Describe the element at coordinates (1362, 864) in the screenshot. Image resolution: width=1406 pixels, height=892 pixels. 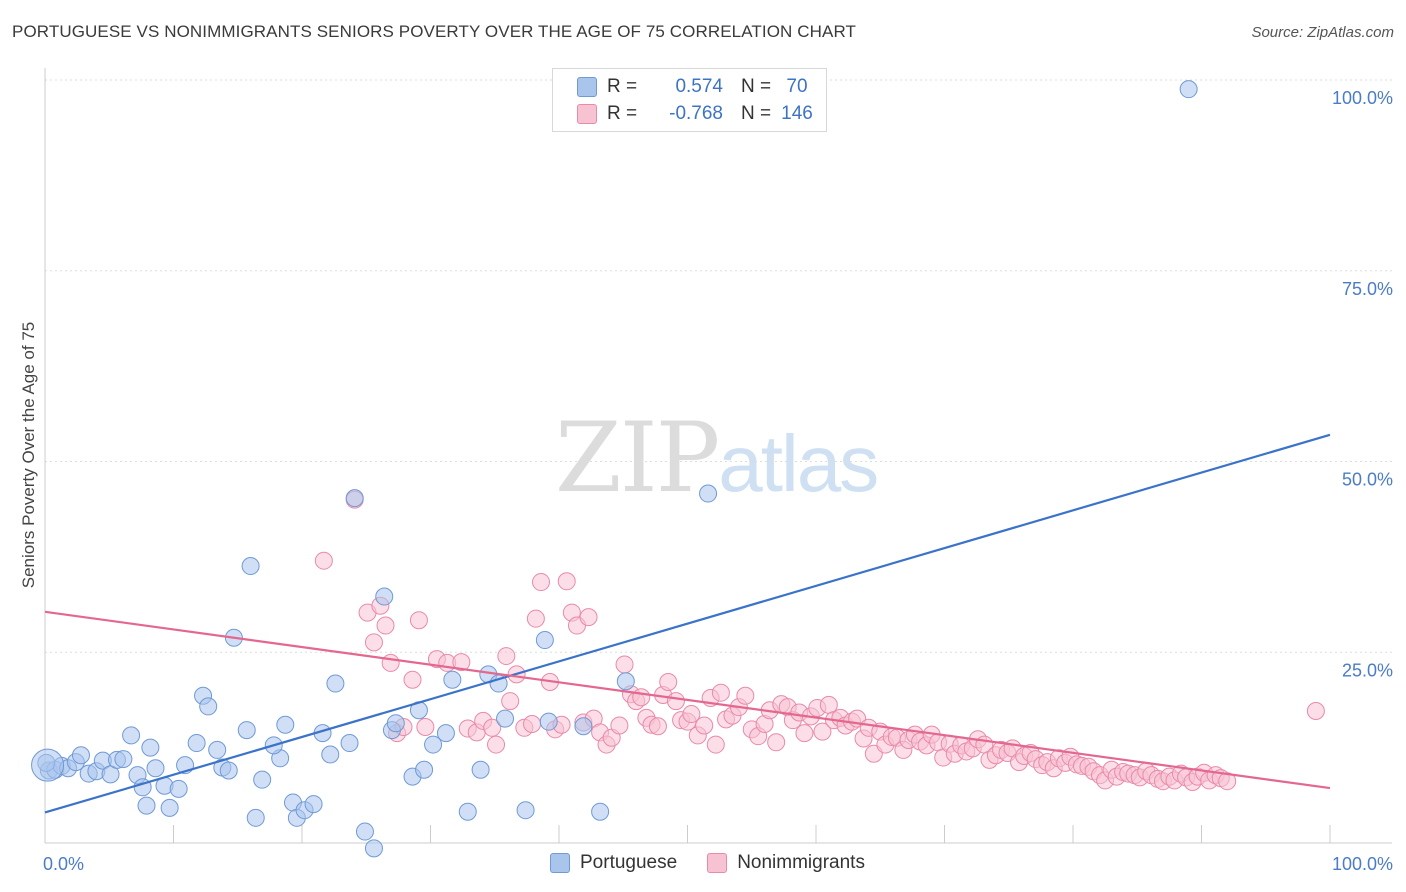
I see `x-tick-label: 100.0%` at that location.